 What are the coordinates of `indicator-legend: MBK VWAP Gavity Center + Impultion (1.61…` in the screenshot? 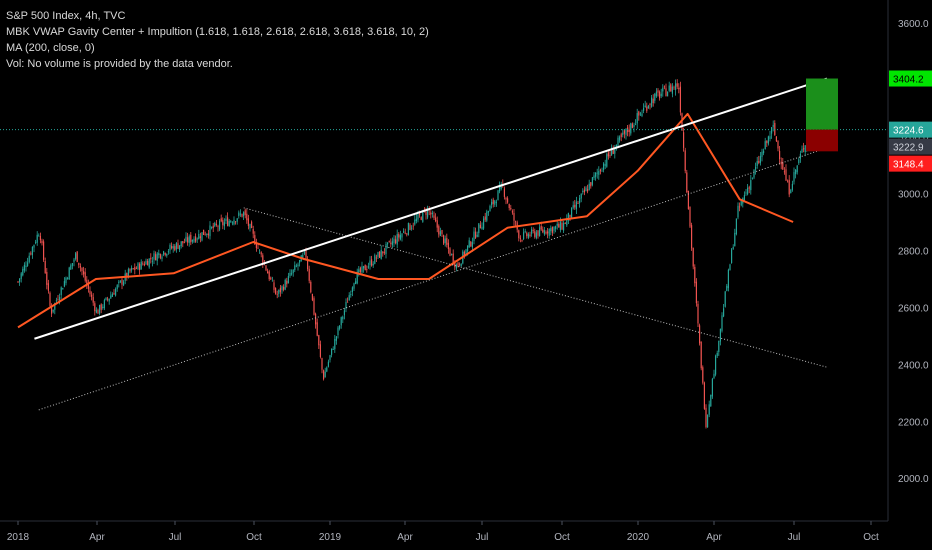 It's located at (217, 32).